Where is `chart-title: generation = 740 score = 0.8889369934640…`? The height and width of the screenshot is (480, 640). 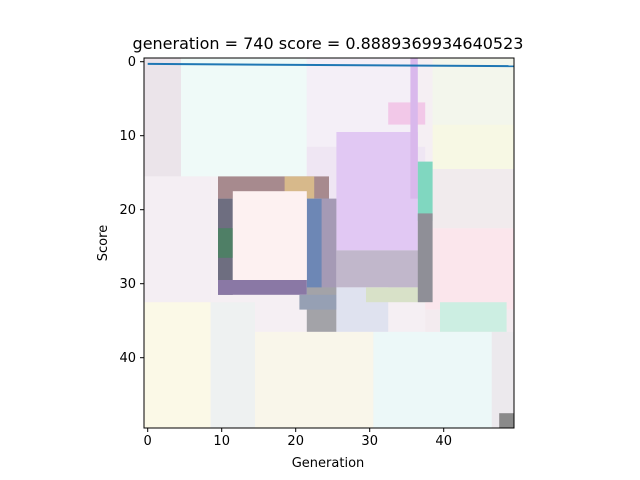
chart-title: generation = 740 score = 0.8889369934640… is located at coordinates (328, 43).